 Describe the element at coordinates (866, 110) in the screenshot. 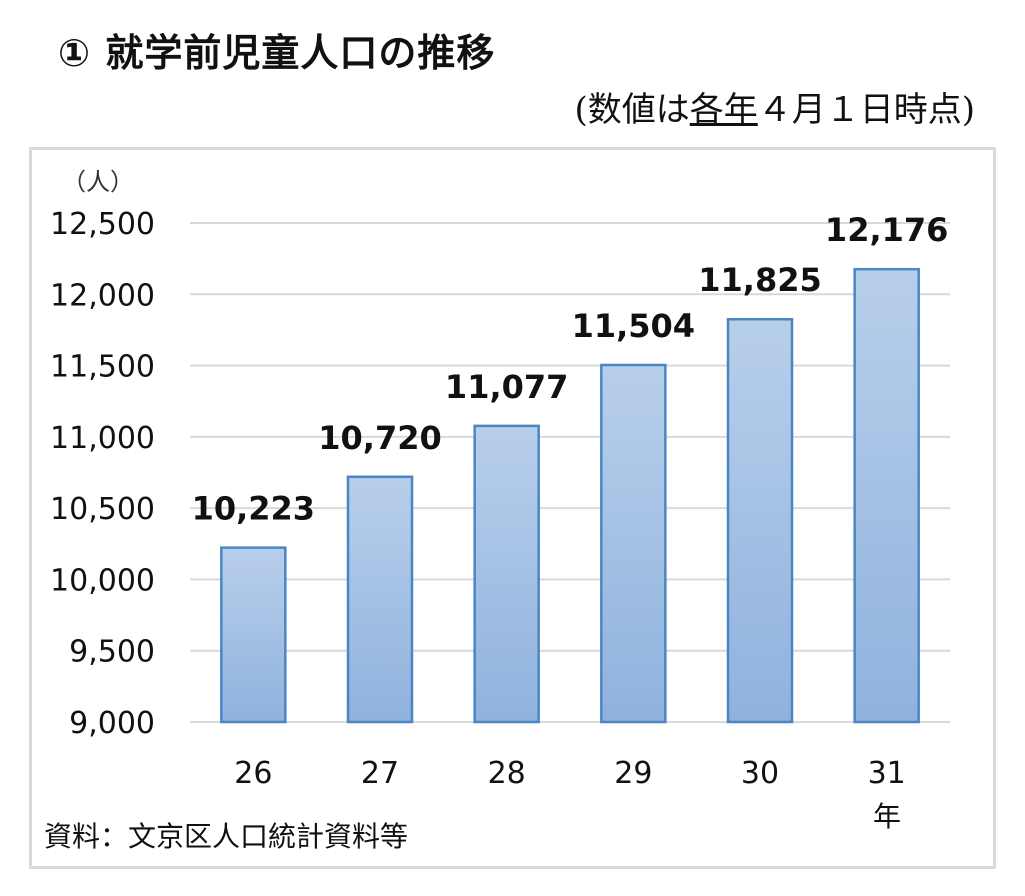

I see `subtitle-rest: ４月１日時点)` at that location.